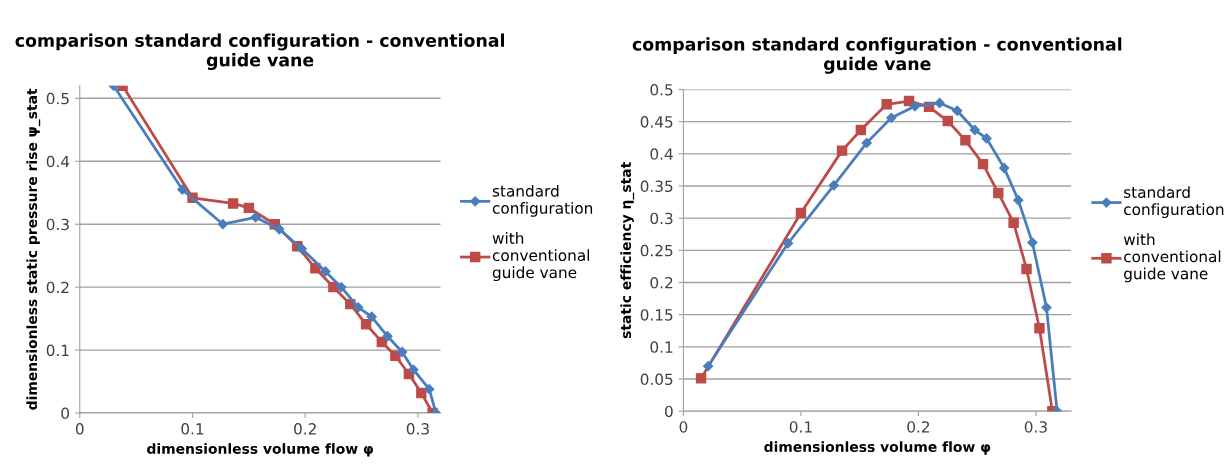 This screenshot has width=1227, height=471. I want to click on y-tick-label: 0.45, so click(656, 122).